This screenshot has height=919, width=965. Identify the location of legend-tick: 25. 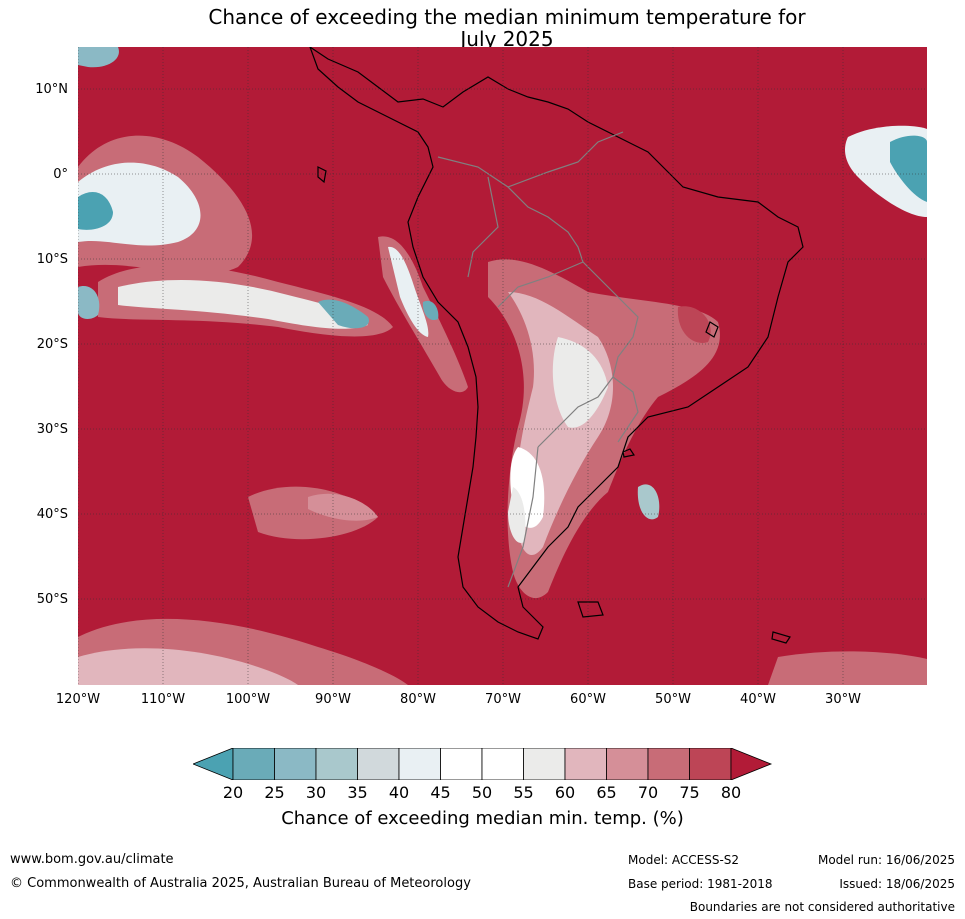
(274, 792).